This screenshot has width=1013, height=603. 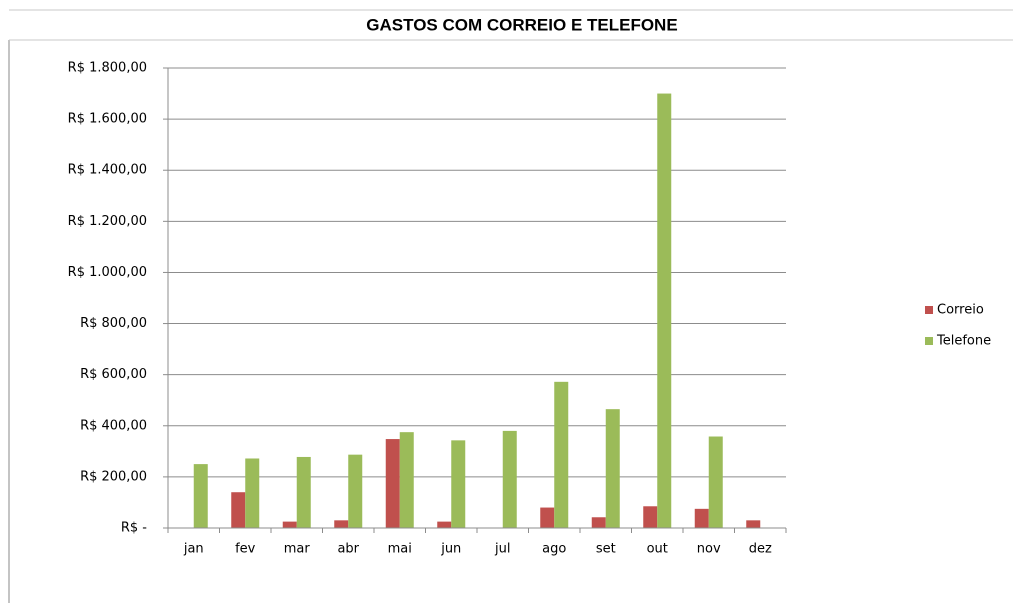 What do you see at coordinates (113, 425) in the screenshot?
I see `y-tick-label: R$ 400,00` at bounding box center [113, 425].